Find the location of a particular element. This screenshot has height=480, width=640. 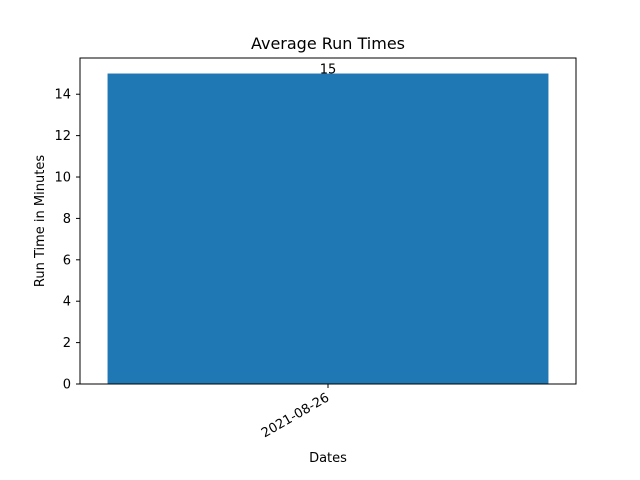

y-axis-label: Run Time in Minutes is located at coordinates (40, 221).